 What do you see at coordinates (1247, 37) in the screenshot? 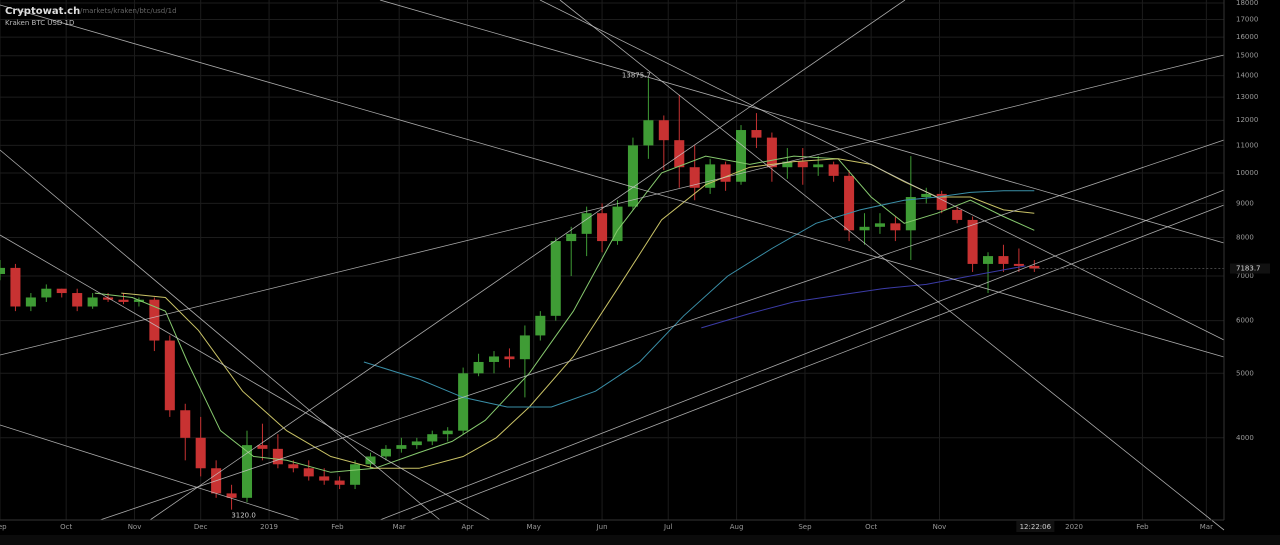
I see `y-tick-label: 16000` at bounding box center [1247, 37].